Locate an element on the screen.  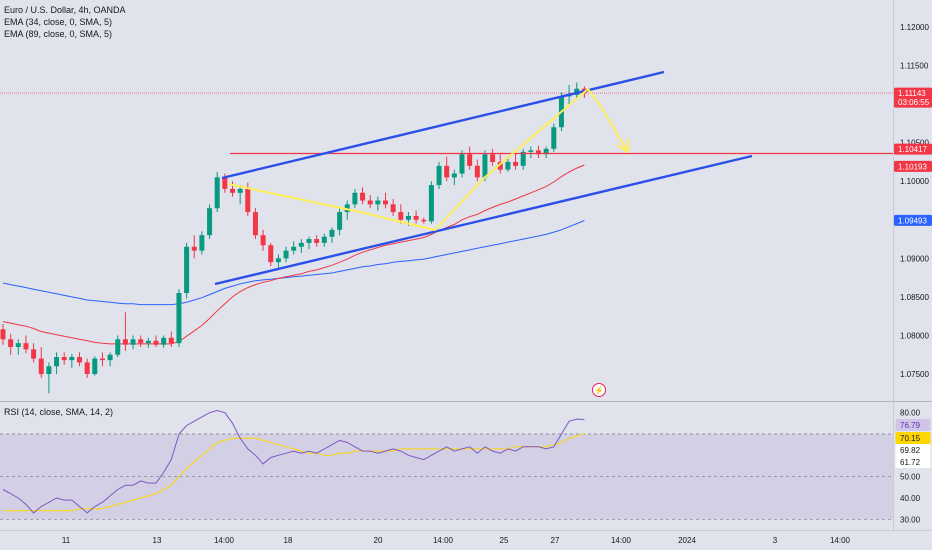
channel-lower-line is located at coordinates (483, 220).